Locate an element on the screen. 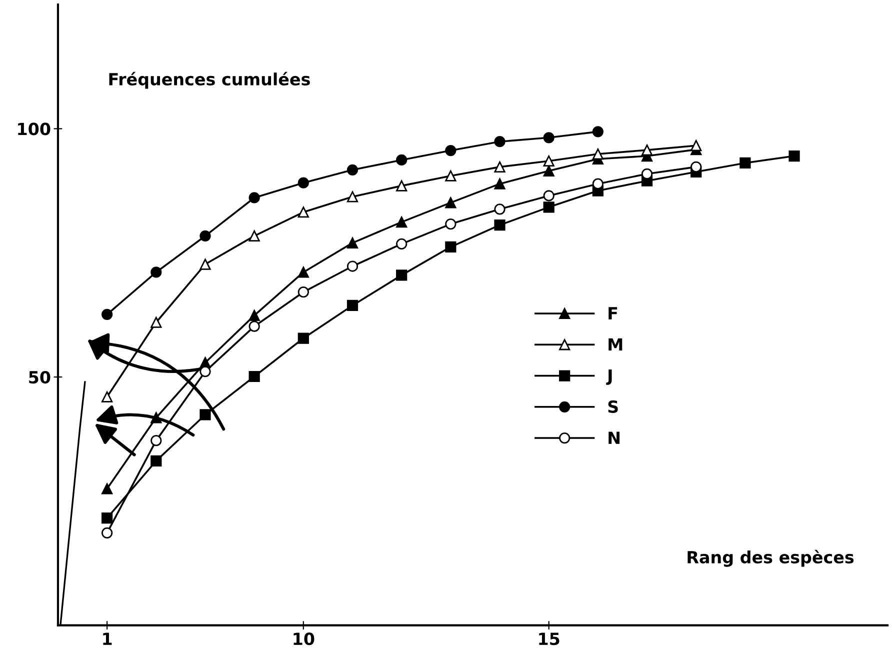  legend-label: S is located at coordinates (613, 406).